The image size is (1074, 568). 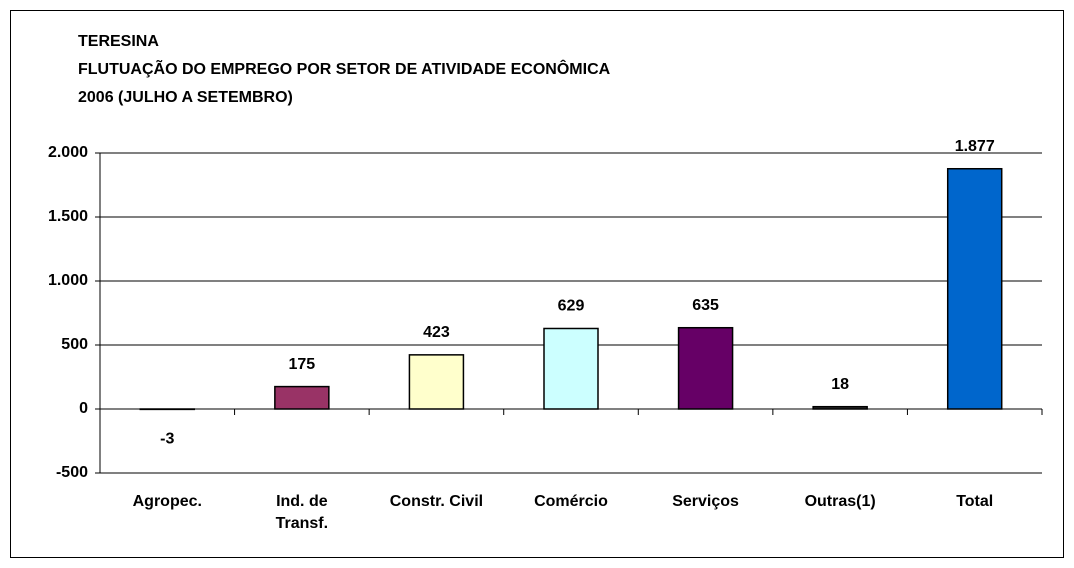 What do you see at coordinates (436, 332) in the screenshot?
I see `data-label: 423` at bounding box center [436, 332].